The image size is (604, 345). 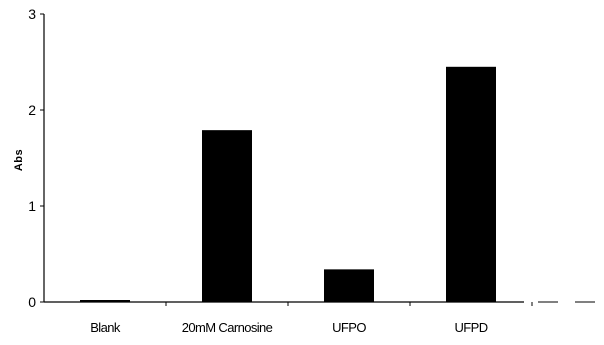 What do you see at coordinates (105, 327) in the screenshot?
I see `x-category-label: Blank` at bounding box center [105, 327].